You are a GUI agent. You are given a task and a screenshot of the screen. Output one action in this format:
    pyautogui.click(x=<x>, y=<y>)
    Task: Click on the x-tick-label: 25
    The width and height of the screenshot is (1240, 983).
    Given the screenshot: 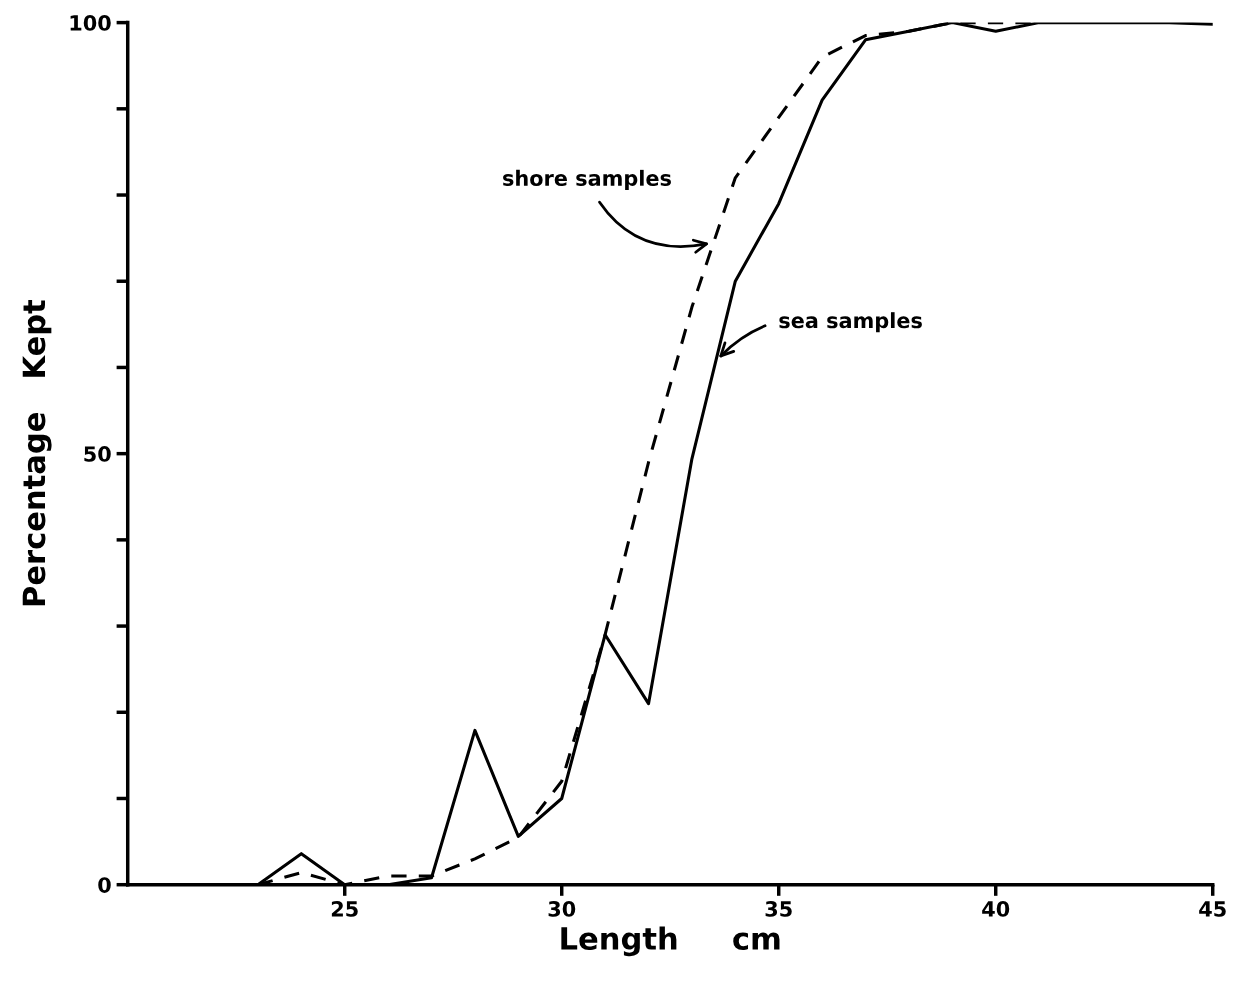 What is the action you would take?
    pyautogui.click(x=344, y=909)
    